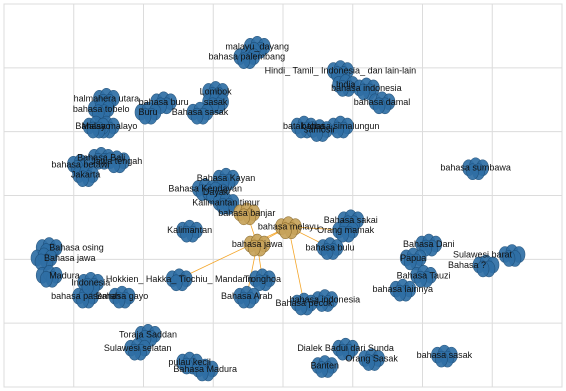  Describe the element at coordinates (70, 258) in the screenshot. I see `point-label: Bahasa jawa` at that location.